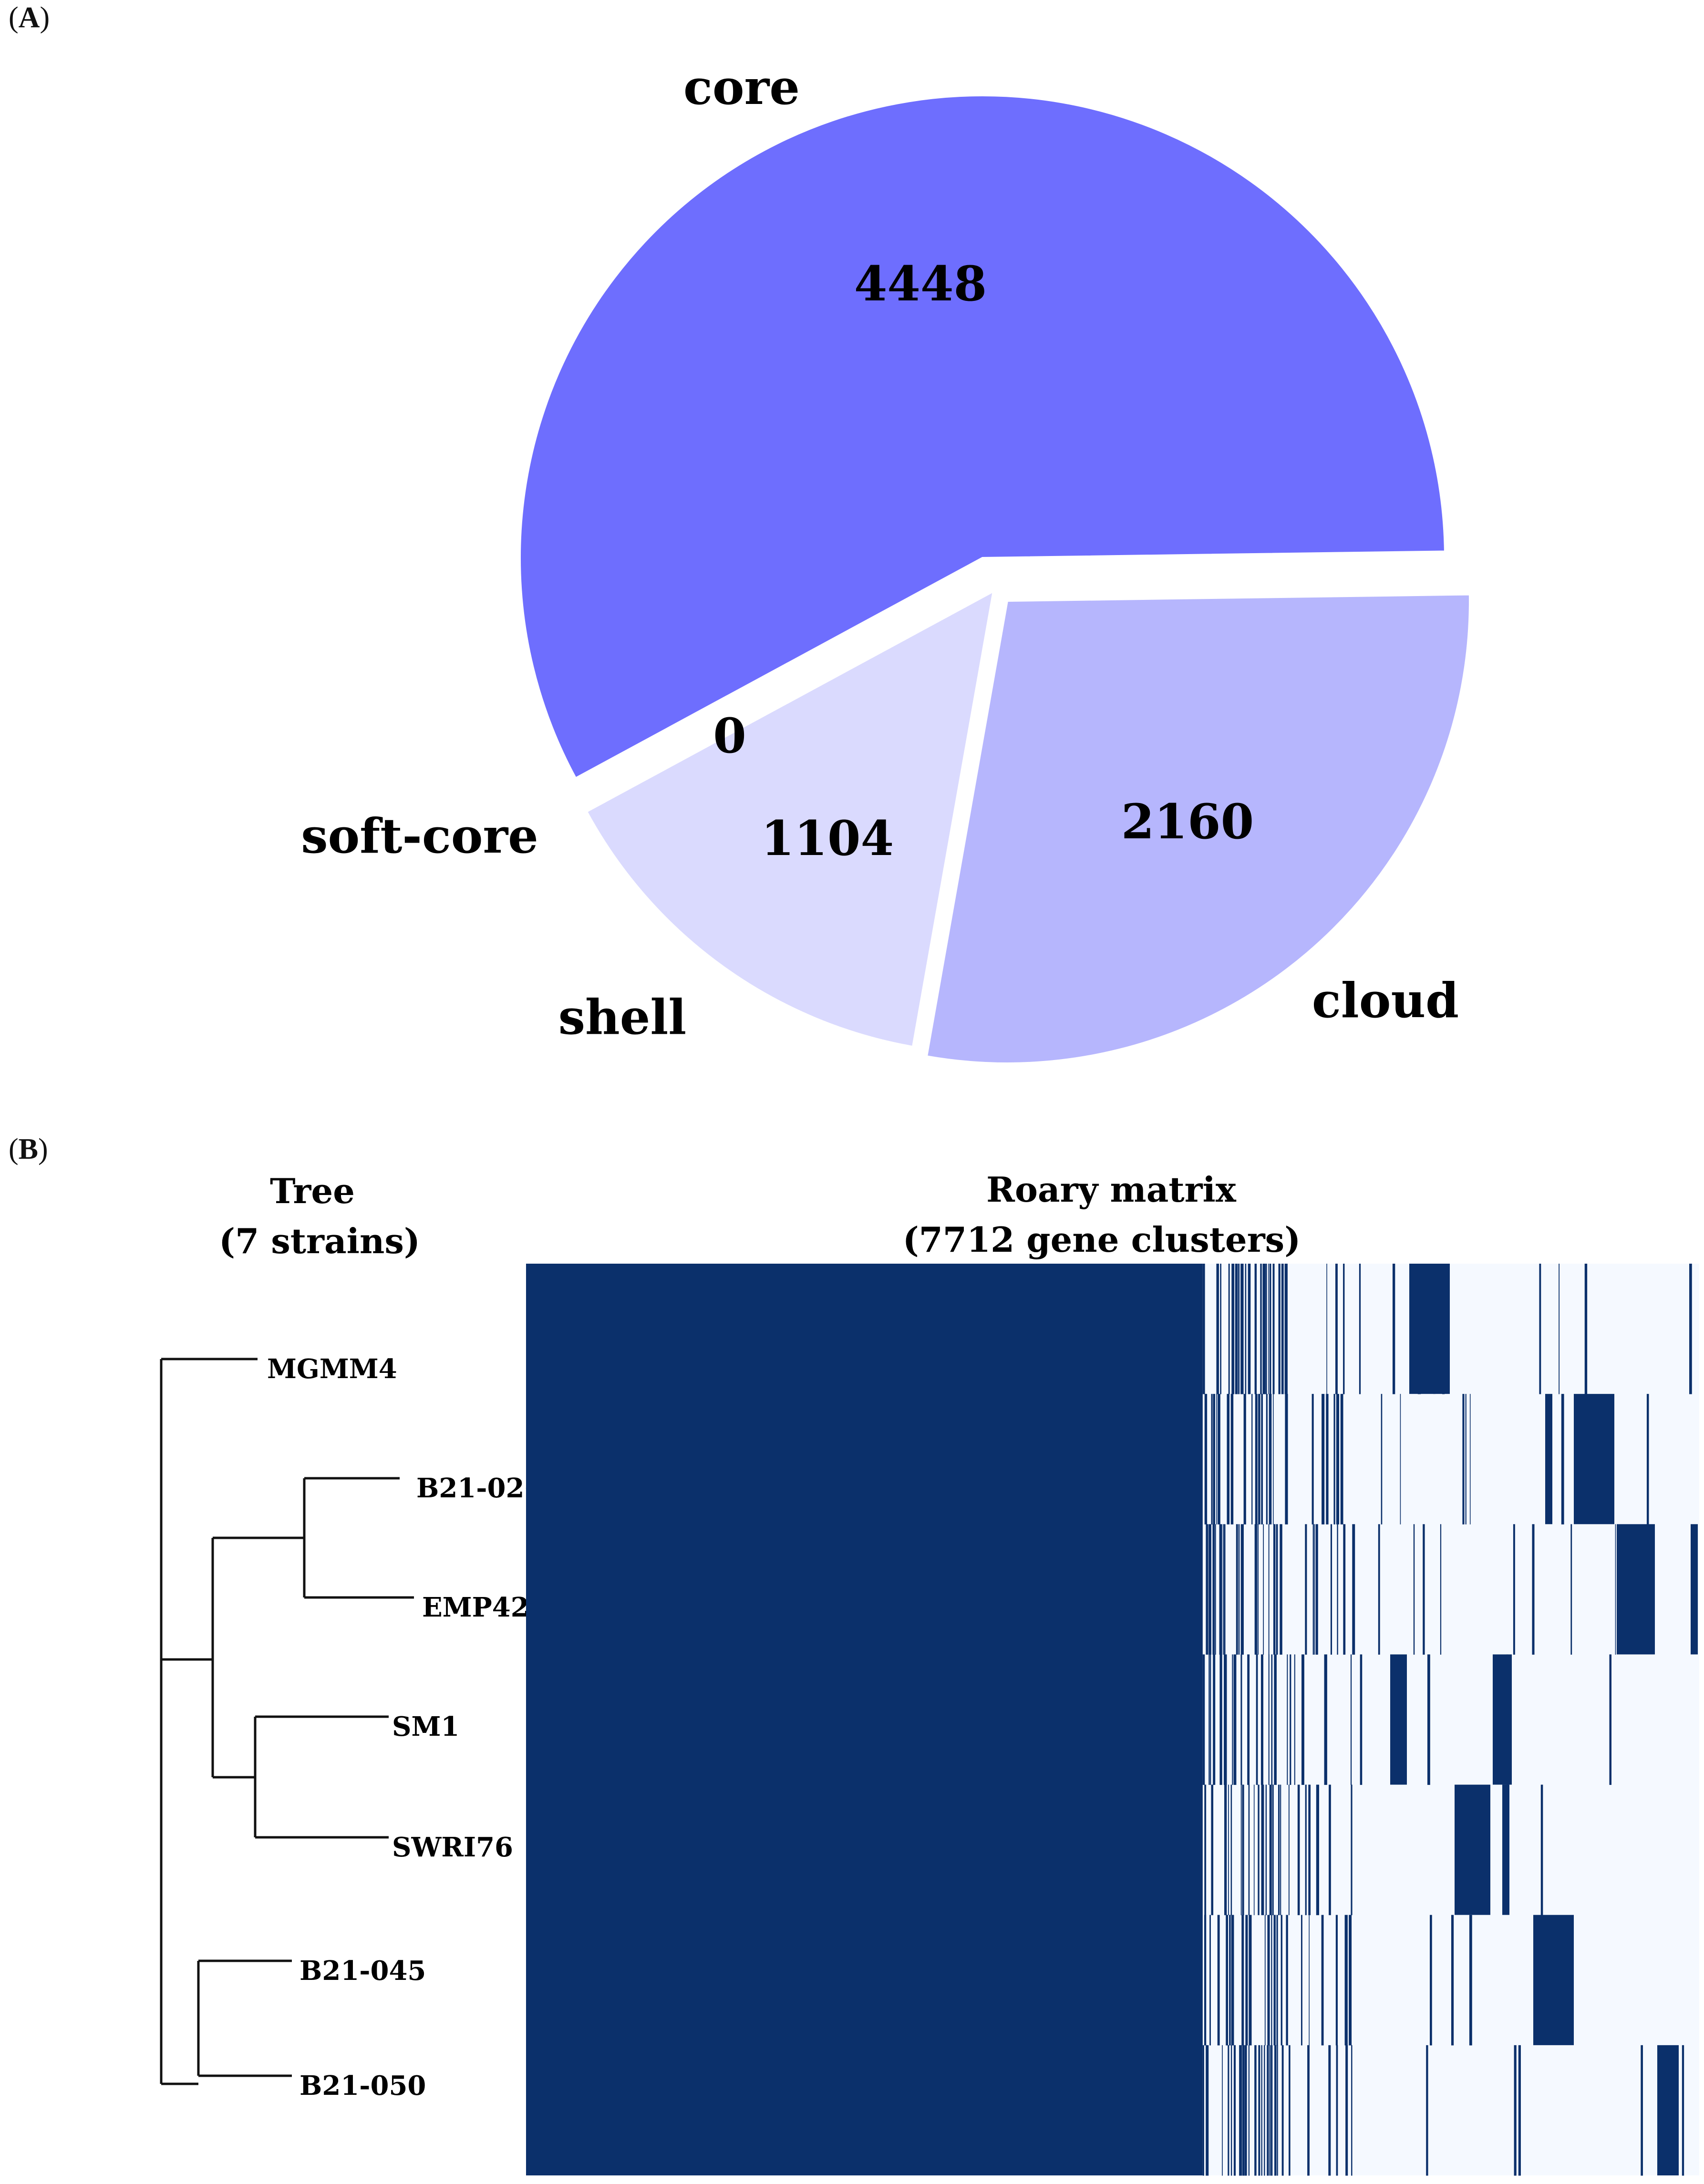 This screenshot has width=1704, height=2184. I want to click on pie-value-core: 4448, so click(920, 284).